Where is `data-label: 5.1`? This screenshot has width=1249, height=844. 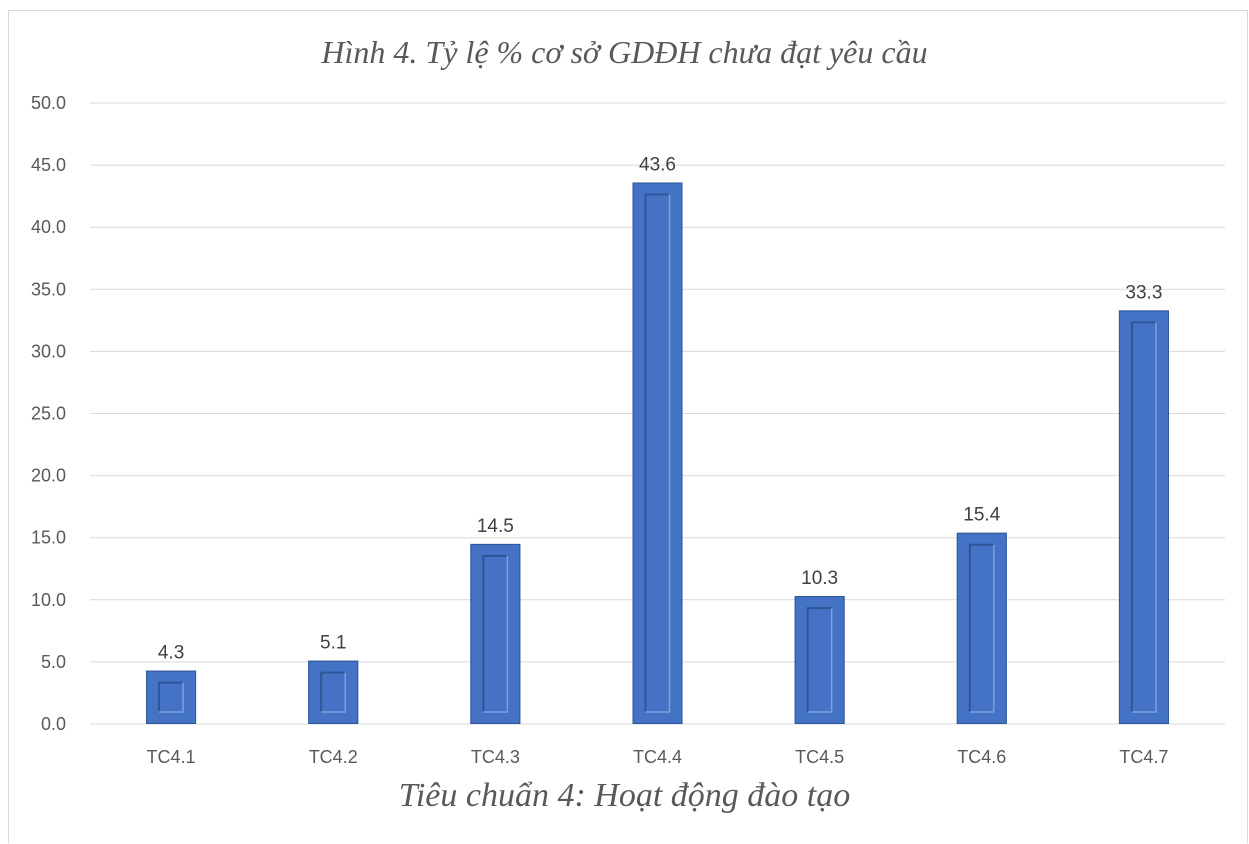
data-label: 5.1 is located at coordinates (333, 643).